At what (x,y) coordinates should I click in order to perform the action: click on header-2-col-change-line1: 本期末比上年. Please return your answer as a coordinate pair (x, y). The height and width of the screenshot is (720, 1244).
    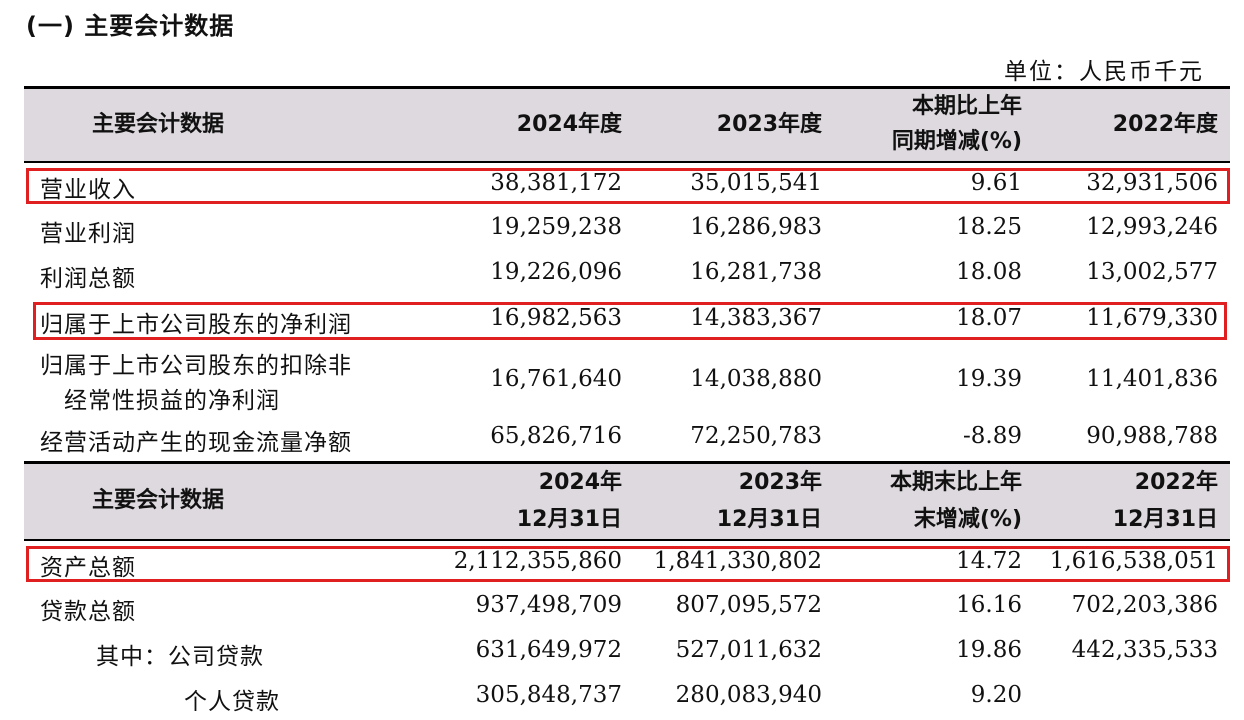
    Looking at the image, I should click on (955, 482).